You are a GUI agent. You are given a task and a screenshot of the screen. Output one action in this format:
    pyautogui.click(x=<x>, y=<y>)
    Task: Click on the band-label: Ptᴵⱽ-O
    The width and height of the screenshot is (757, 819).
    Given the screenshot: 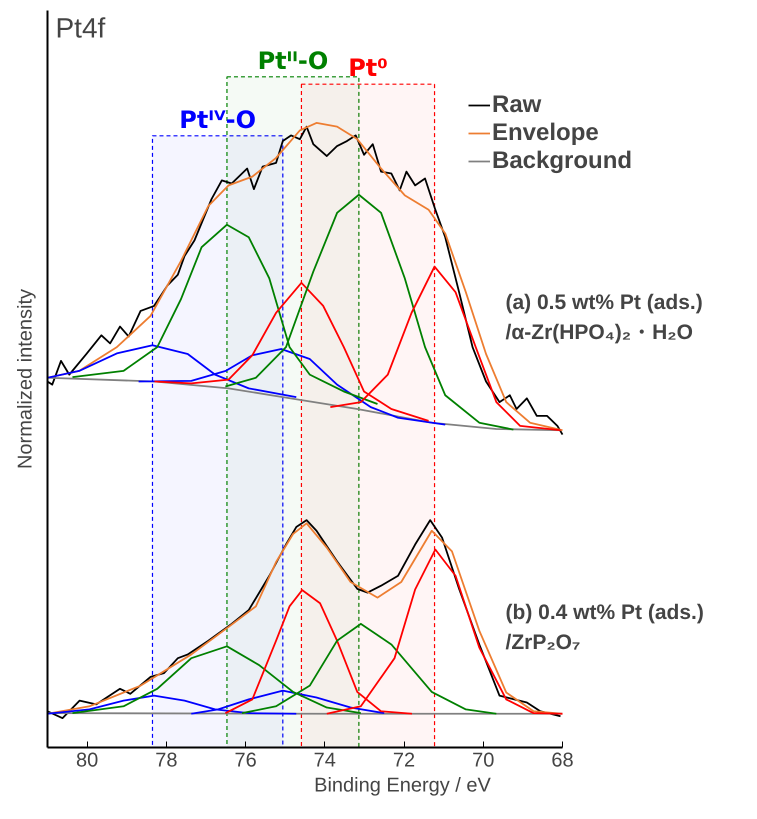 What is the action you would take?
    pyautogui.click(x=217, y=120)
    